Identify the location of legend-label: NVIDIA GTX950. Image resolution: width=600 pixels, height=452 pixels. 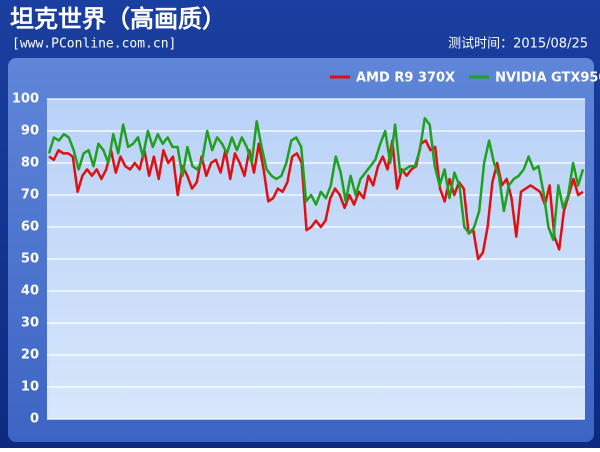
(547, 78).